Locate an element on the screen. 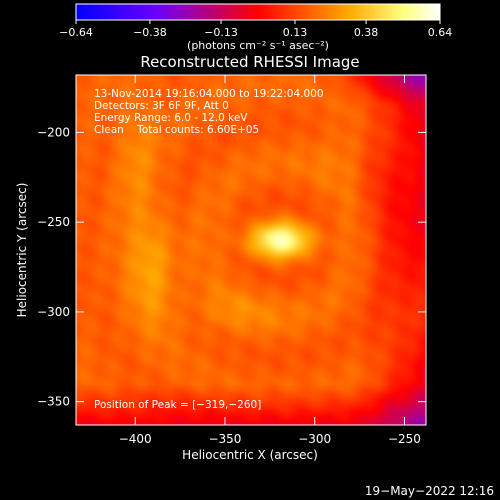 The image size is (500, 500). colorbar-units: (photons cm⁻² s⁻¹ asec⁻²) is located at coordinates (258, 45).